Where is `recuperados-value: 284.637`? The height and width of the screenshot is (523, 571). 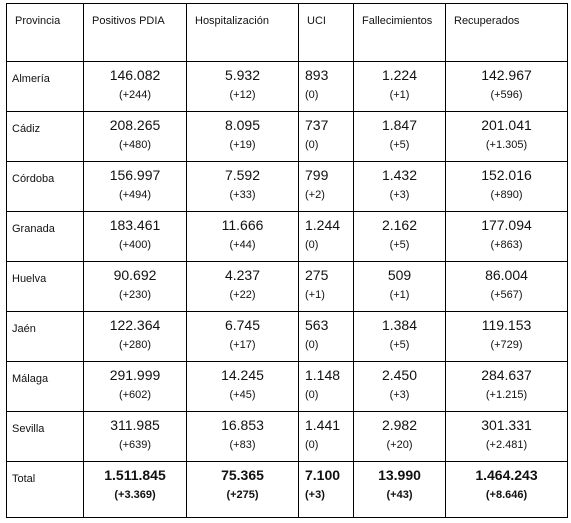
recuperados-value: 284.637 is located at coordinates (506, 375).